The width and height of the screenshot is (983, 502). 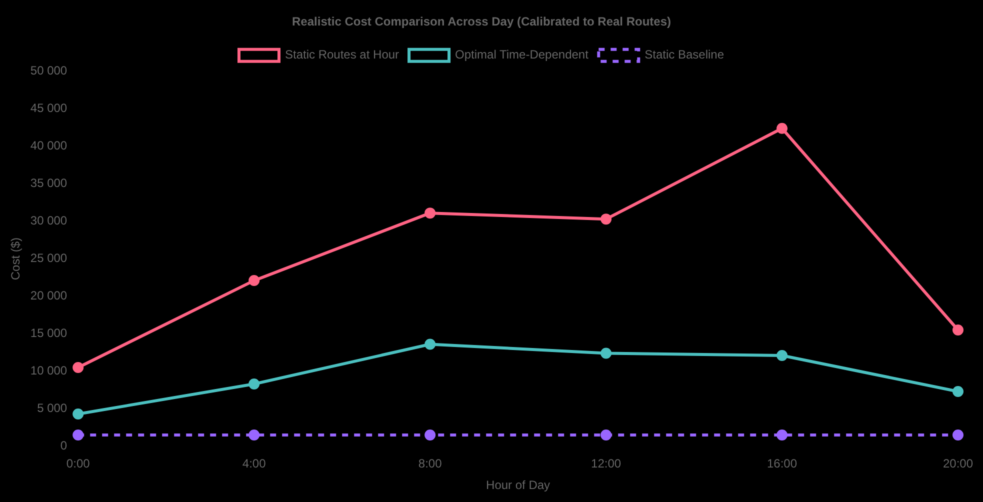 What do you see at coordinates (49, 71) in the screenshot?
I see `y-tick-label: 50 000` at bounding box center [49, 71].